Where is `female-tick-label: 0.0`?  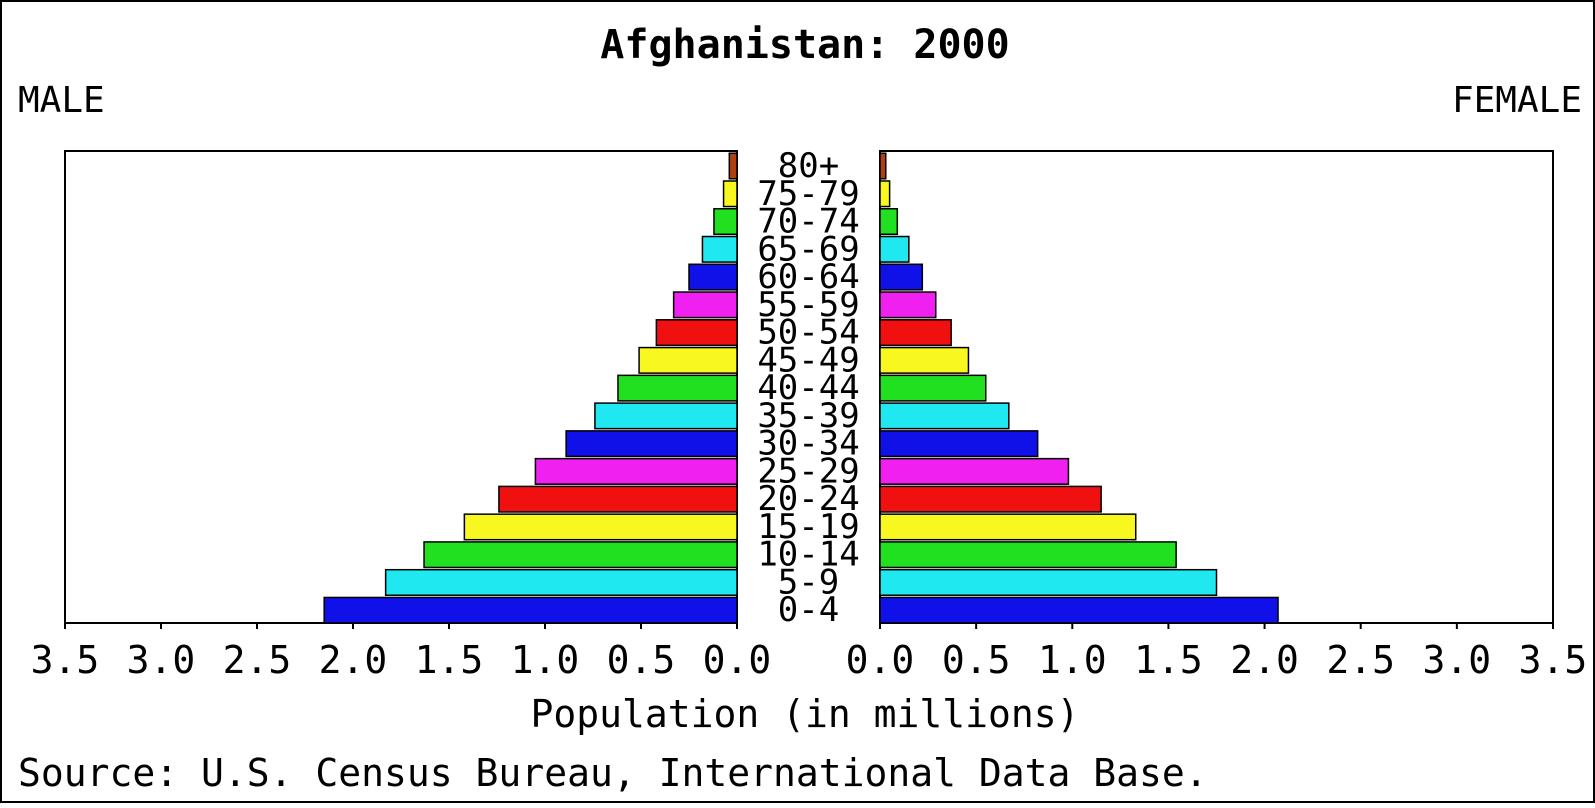
female-tick-label: 0.0 is located at coordinates (880, 660).